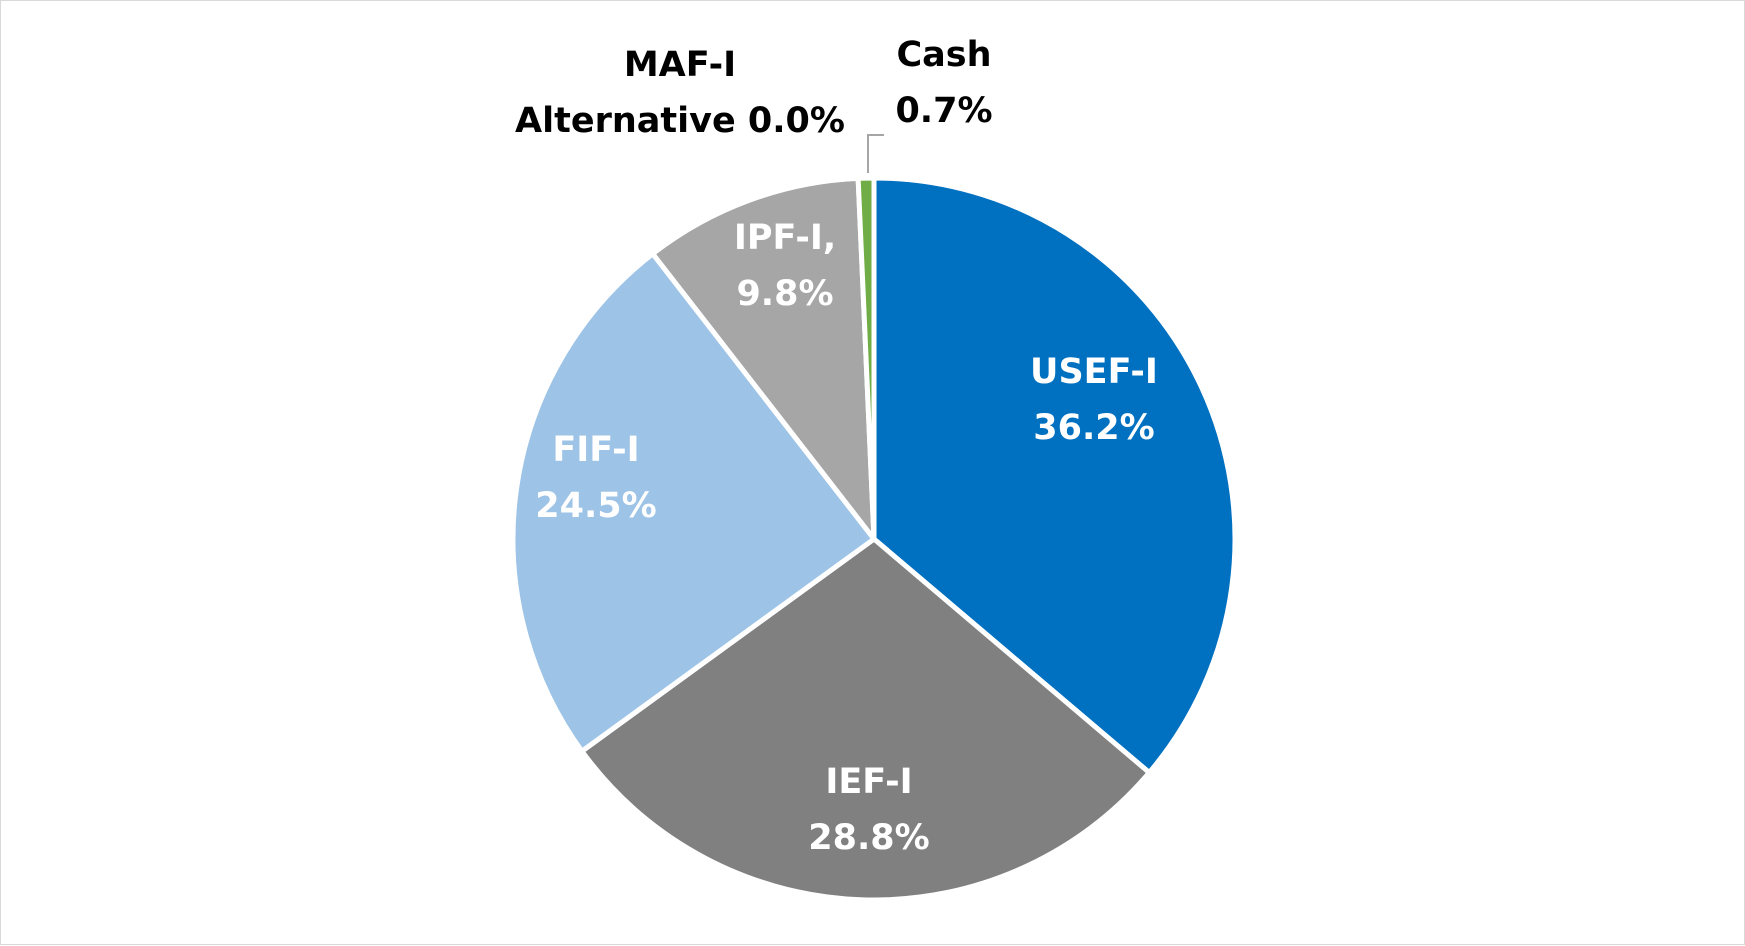 The width and height of the screenshot is (1745, 946). I want to click on leader-lines, so click(875, 153).